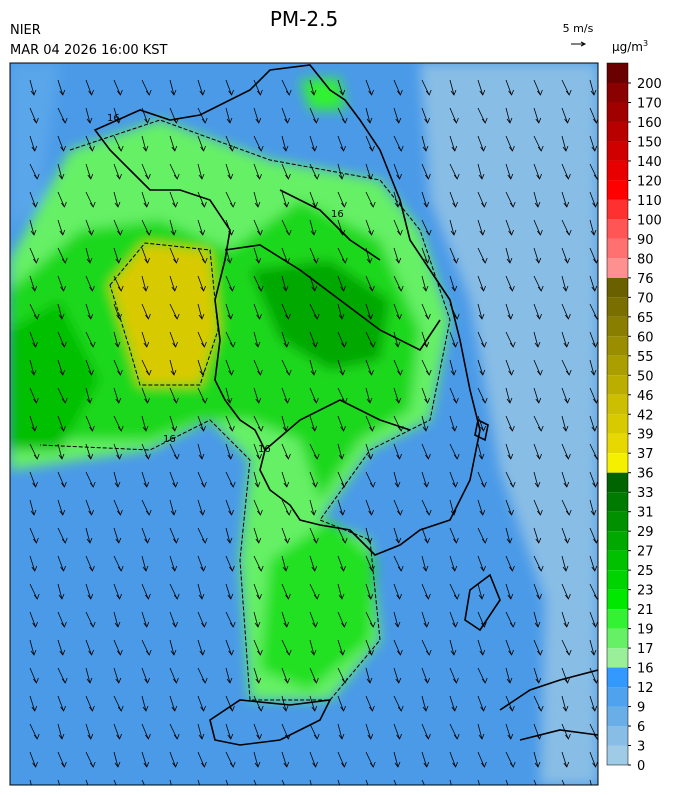 The image size is (673, 795). What do you see at coordinates (641, 708) in the screenshot?
I see `colorbar-tick-label: 9` at bounding box center [641, 708].